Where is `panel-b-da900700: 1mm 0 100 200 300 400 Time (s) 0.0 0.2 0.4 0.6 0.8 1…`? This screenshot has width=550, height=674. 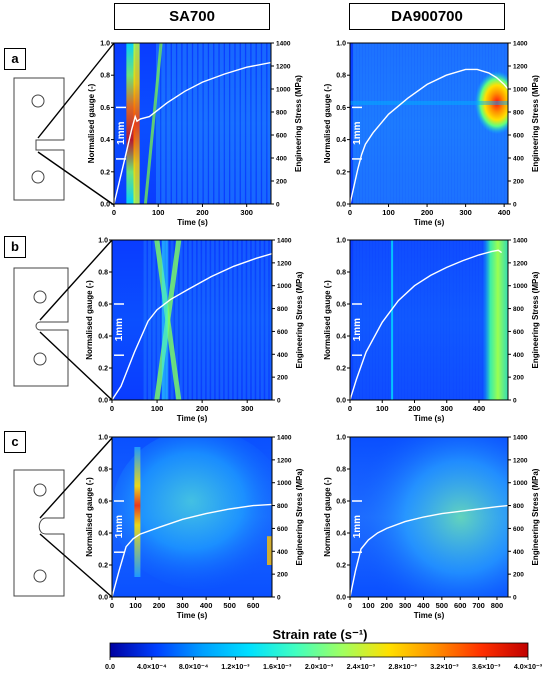 panel-b-da900700: 1mm 0 100 200 300 400 Time (s) 0.0 0.2 0.4 0.6 0.8 1… is located at coordinates (431, 331).